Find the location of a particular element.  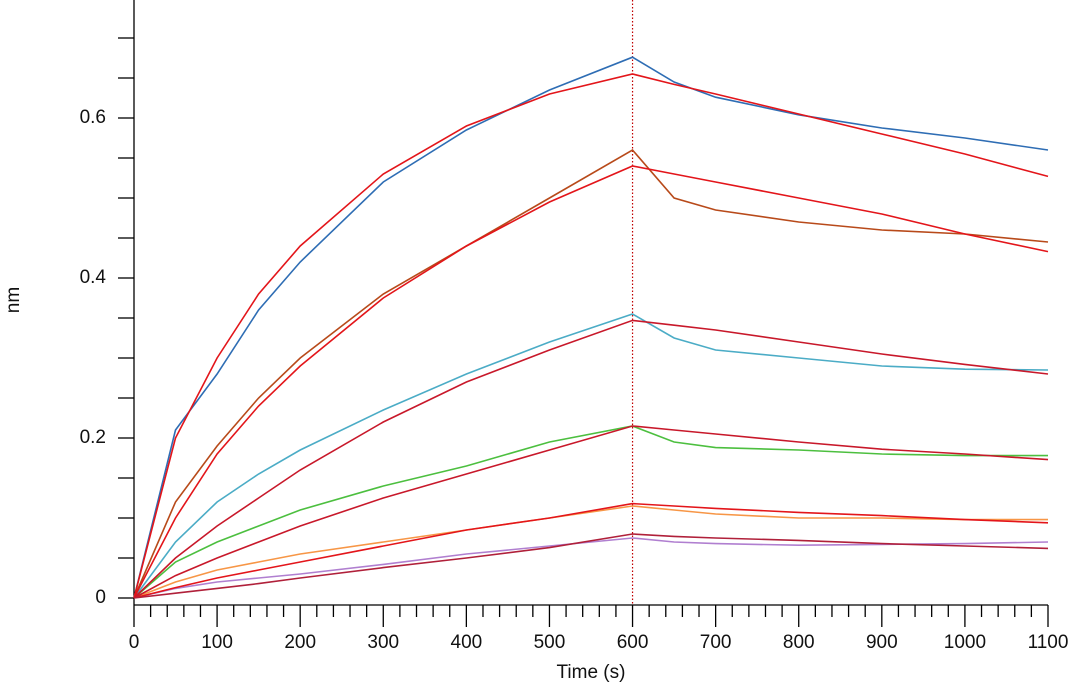

x-tick-label: 600 is located at coordinates (633, 642).